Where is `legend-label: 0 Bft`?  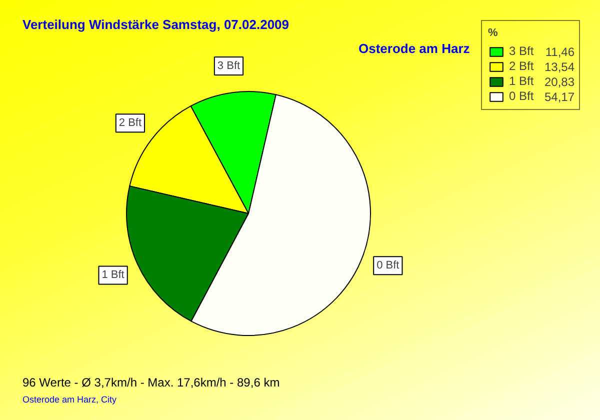
legend-label: 0 Bft is located at coordinates (521, 96).